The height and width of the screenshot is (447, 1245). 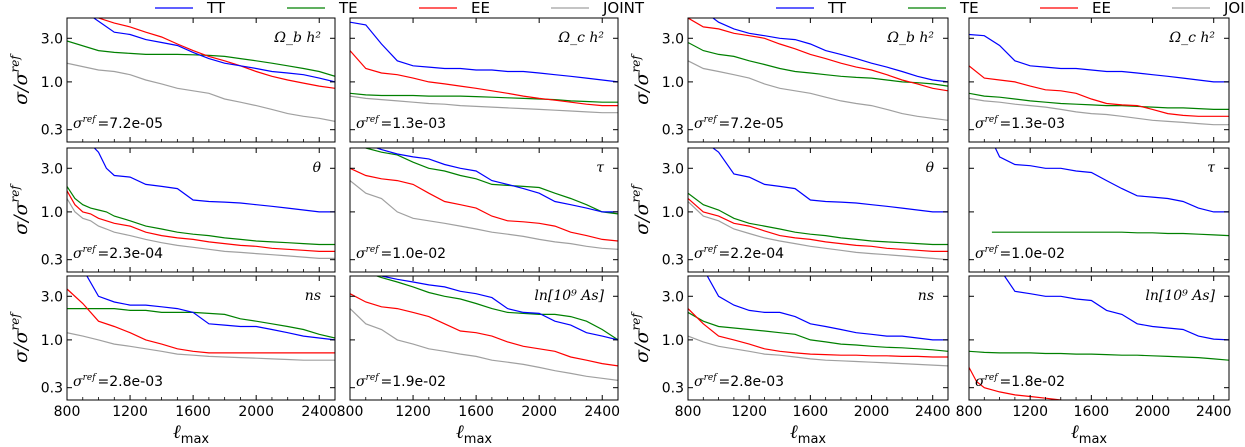 I want to click on sigma-ref-annotation: σref =1.3e-03, so click(x=401, y=123).